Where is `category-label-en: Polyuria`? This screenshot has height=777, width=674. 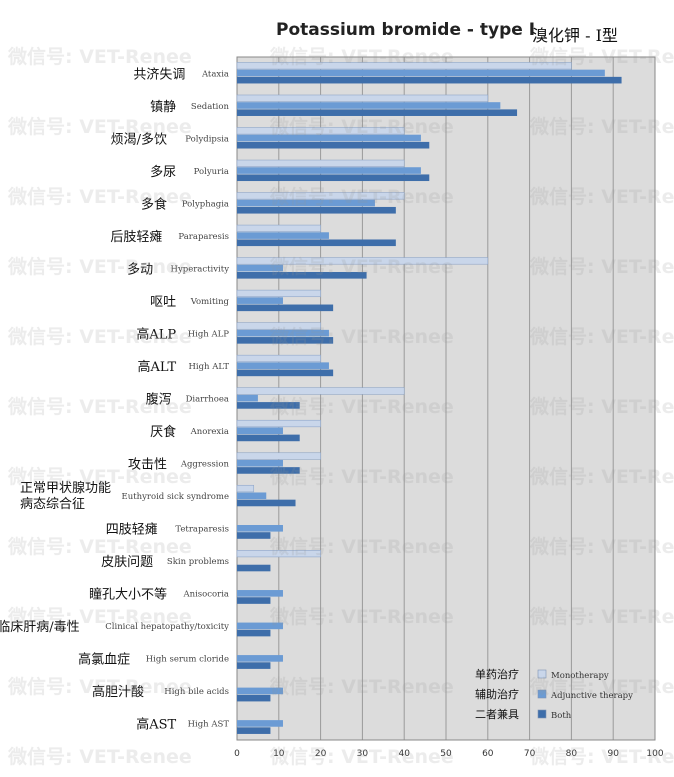 category-label-en: Polyuria is located at coordinates (211, 172).